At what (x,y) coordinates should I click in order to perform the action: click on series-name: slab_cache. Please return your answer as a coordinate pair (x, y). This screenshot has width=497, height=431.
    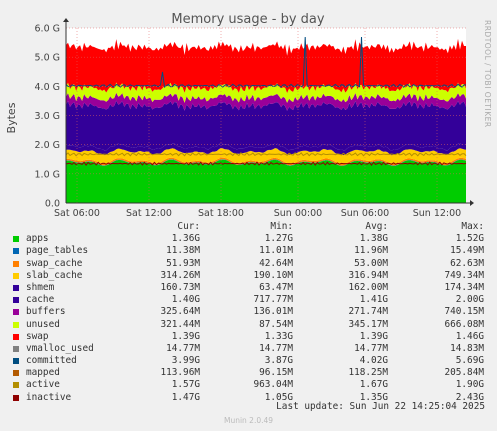
    Looking at the image, I should click on (54, 275).